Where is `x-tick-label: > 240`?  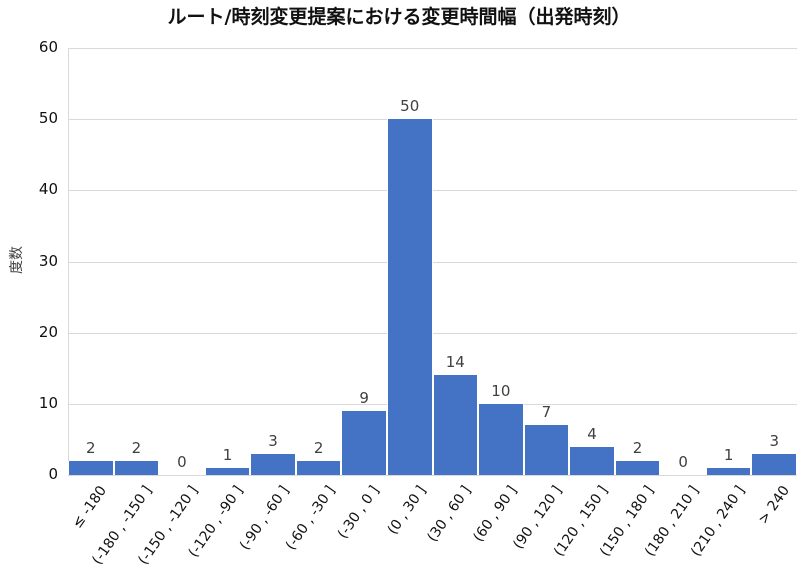 x-tick-label: > 240 is located at coordinates (774, 505).